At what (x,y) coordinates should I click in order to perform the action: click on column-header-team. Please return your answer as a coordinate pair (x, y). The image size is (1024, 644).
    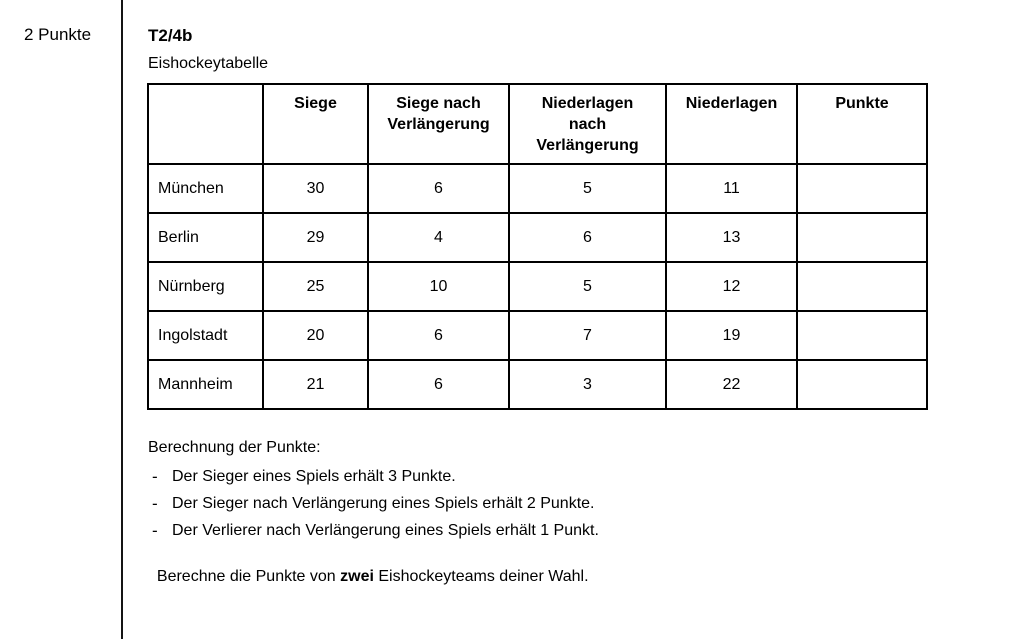
    Looking at the image, I should click on (205, 124).